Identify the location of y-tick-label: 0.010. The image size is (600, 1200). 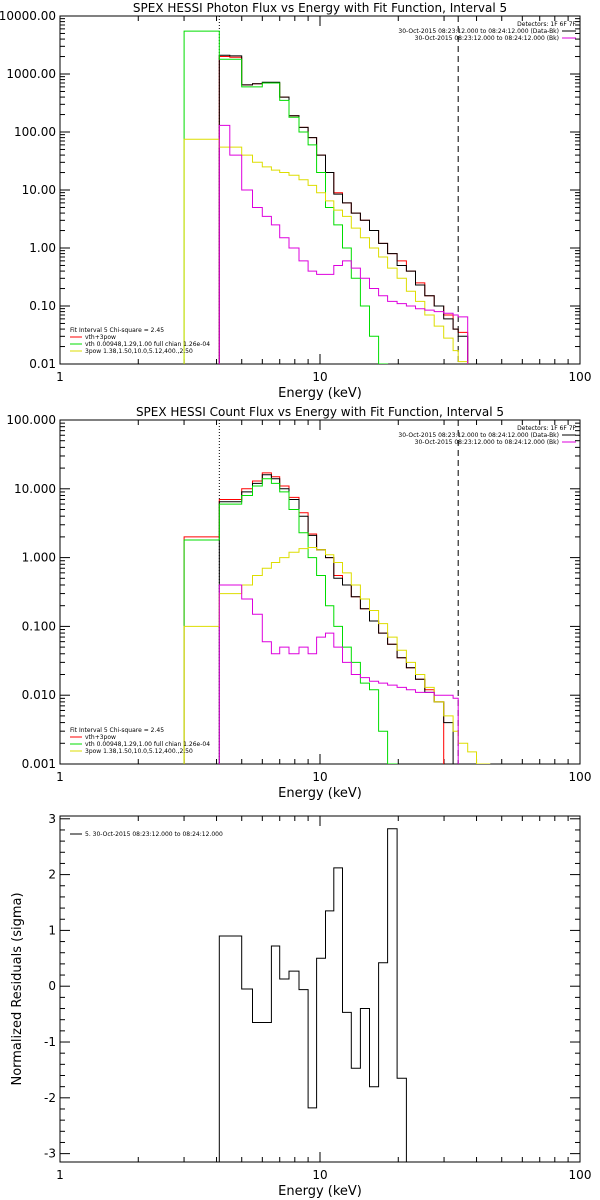
(39, 695).